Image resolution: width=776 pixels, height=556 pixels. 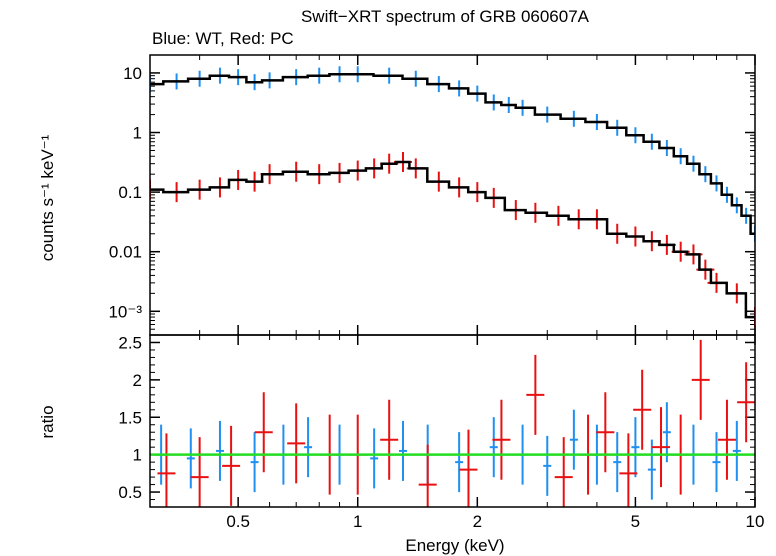 What do you see at coordinates (47, 421) in the screenshot?
I see `bottom-y-axis-label: ratio` at bounding box center [47, 421].